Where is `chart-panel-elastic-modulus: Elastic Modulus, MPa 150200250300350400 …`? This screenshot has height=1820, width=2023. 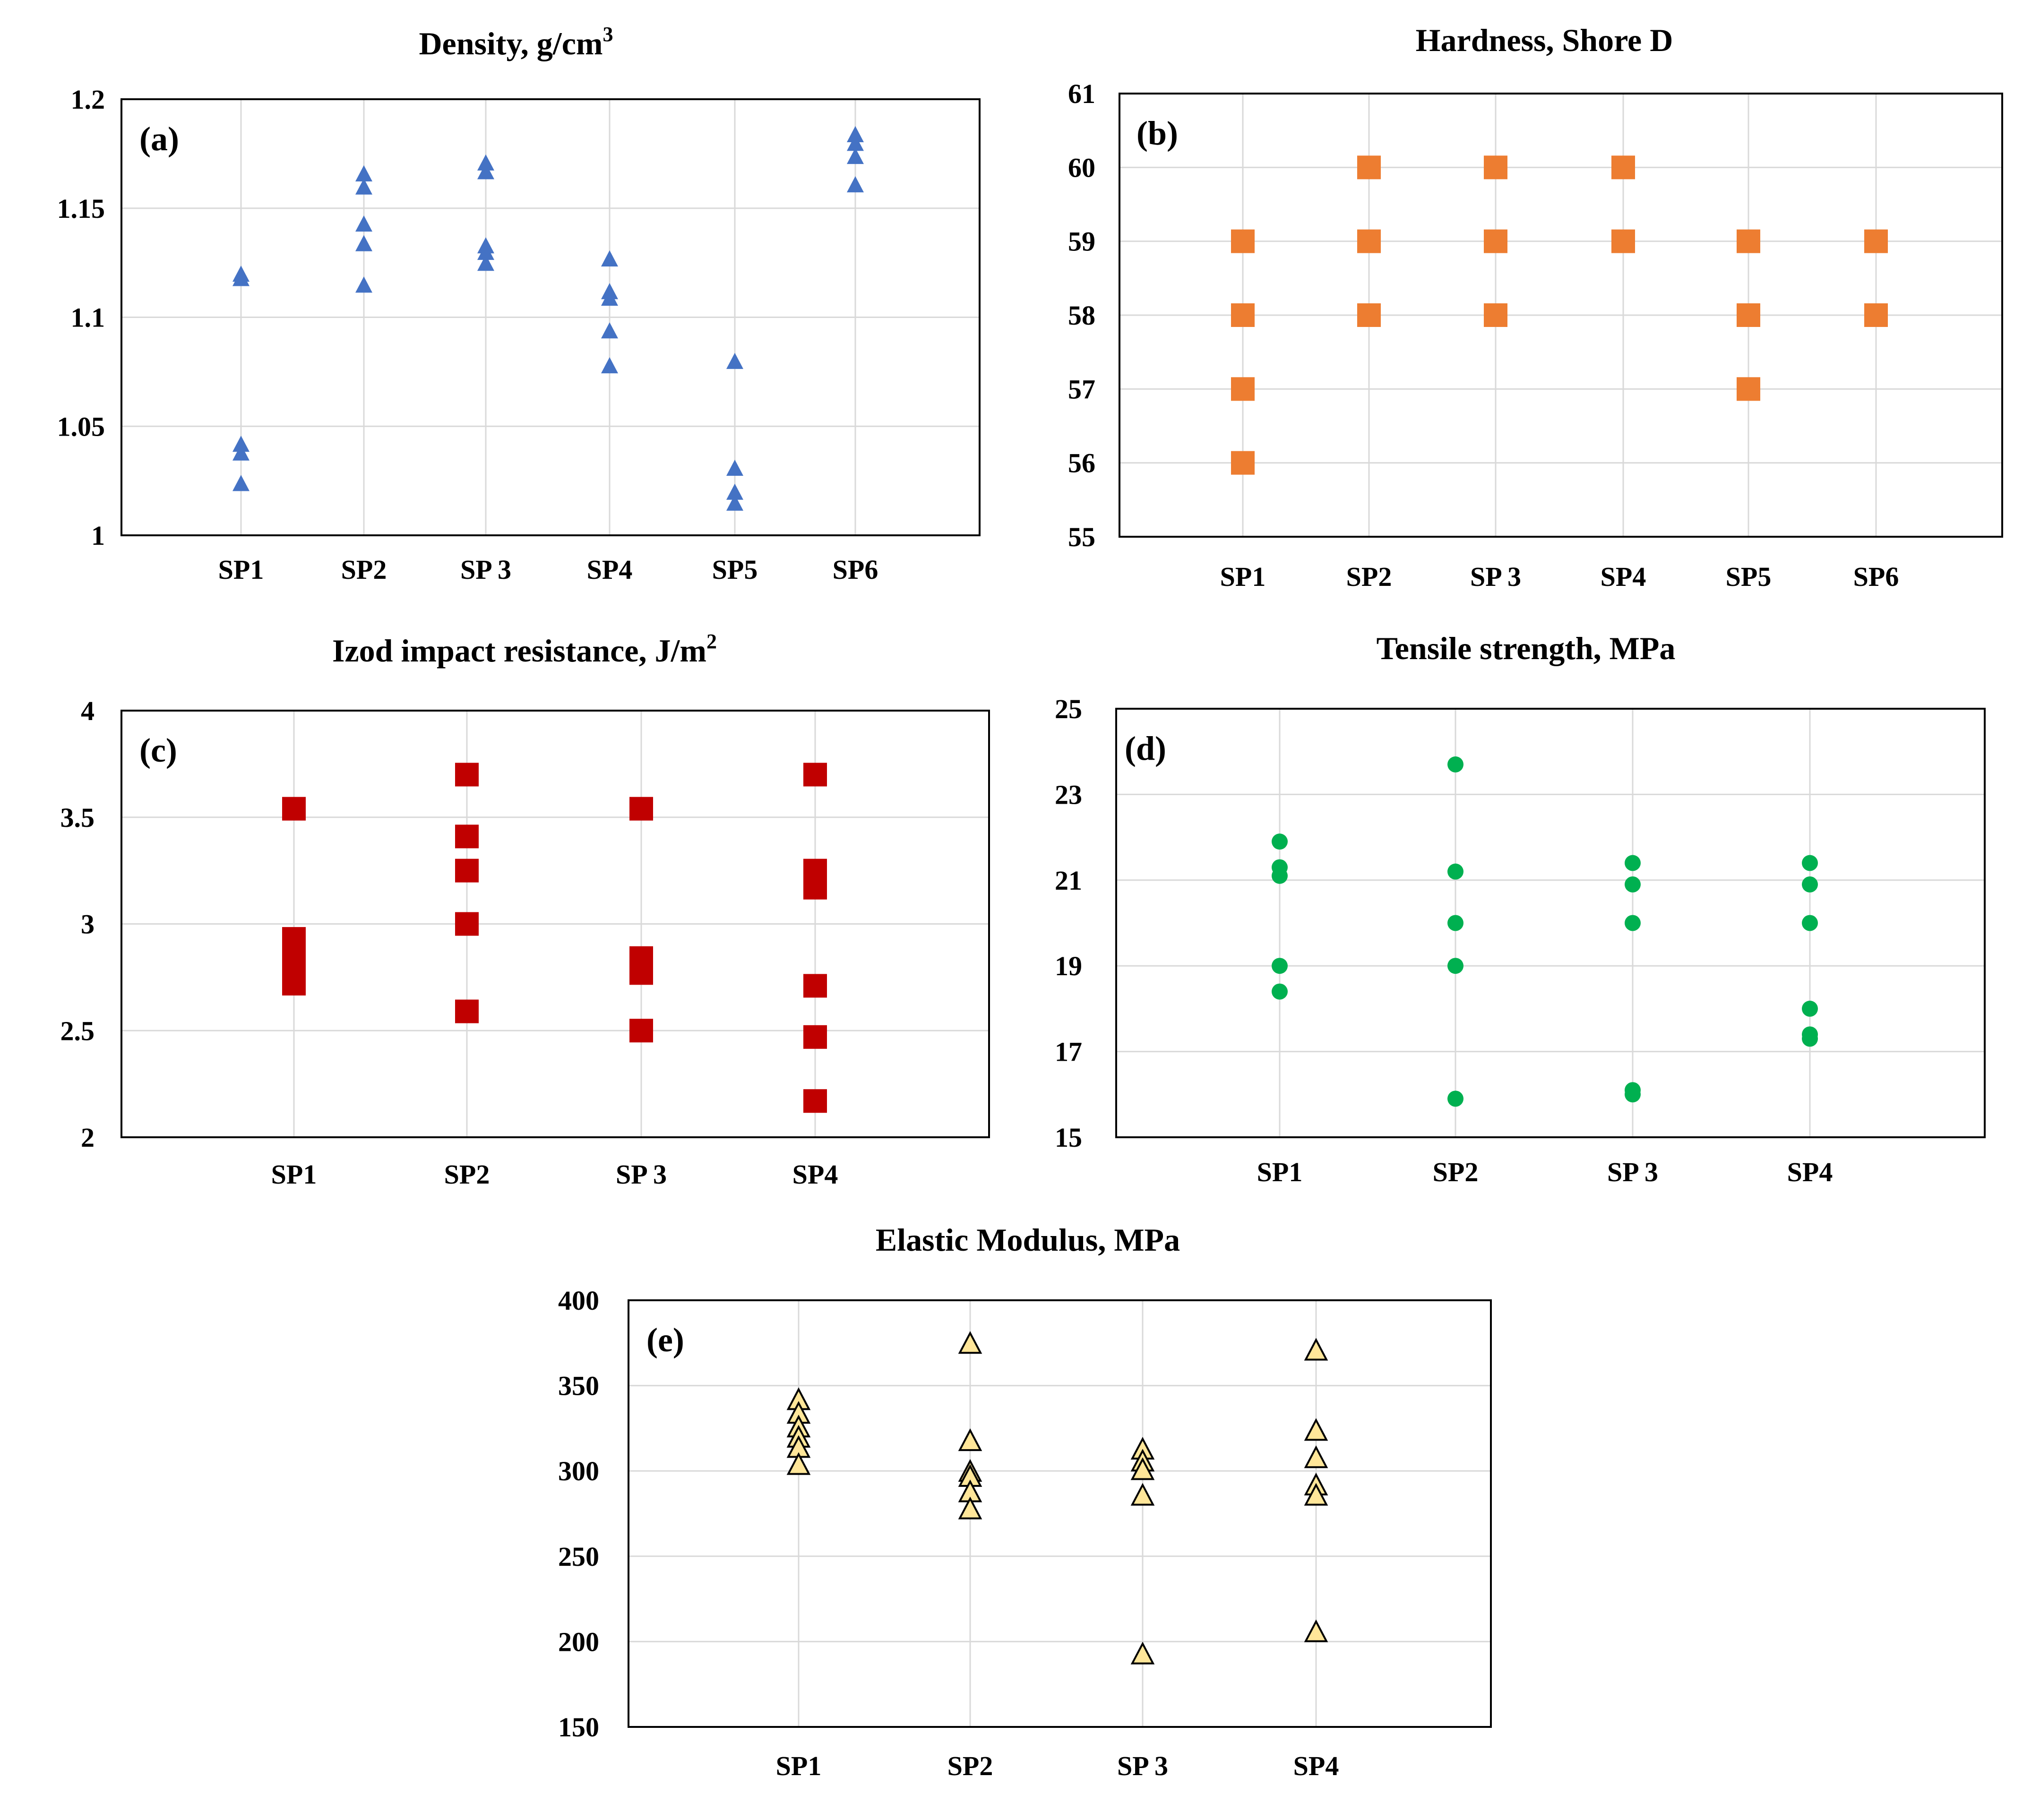 chart-panel-elastic-modulus: Elastic Modulus, MPa 150200250300350400 … is located at coordinates (1025, 1501).